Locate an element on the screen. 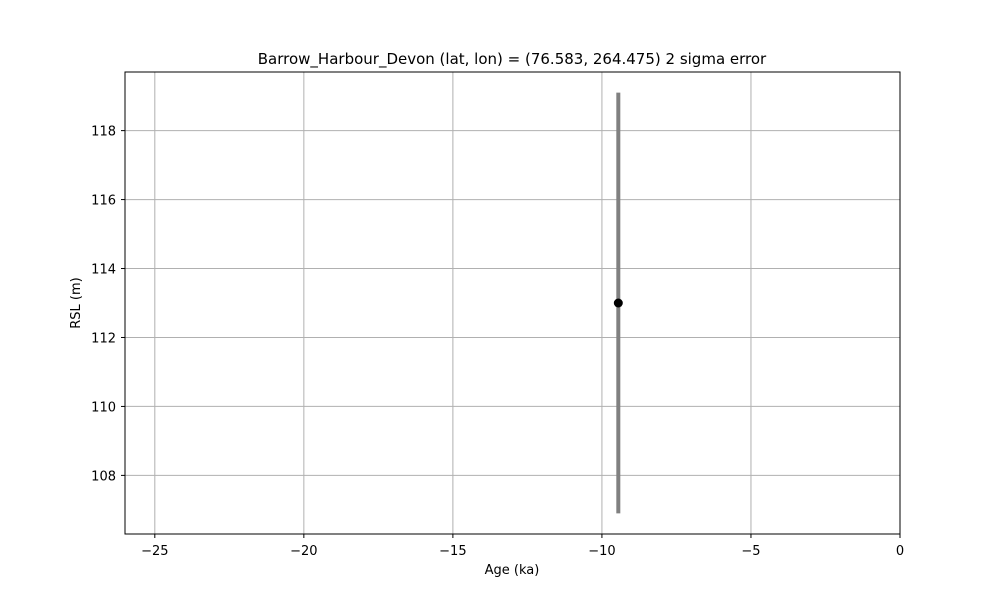 This screenshot has width=1000, height=600. y-tick-label: 116 is located at coordinates (103, 201).